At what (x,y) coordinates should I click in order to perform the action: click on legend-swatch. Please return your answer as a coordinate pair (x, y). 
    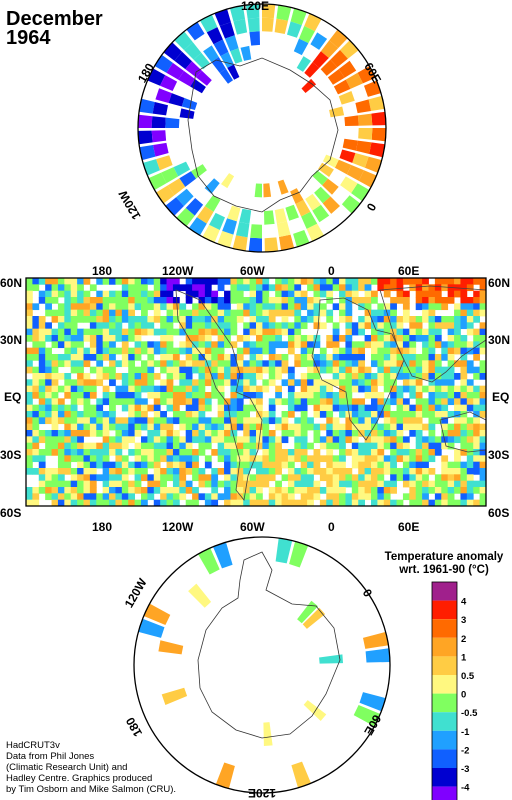
    Looking at the image, I should click on (444, 793).